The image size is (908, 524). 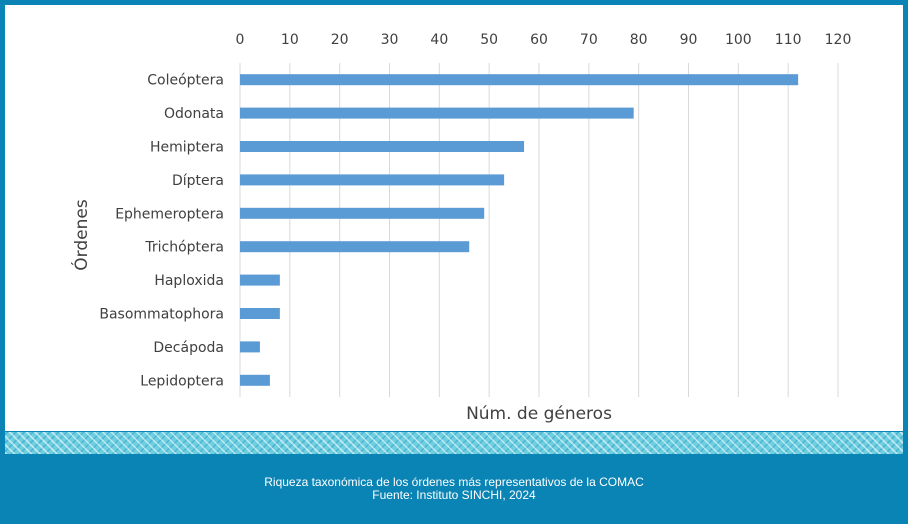 What do you see at coordinates (390, 40) in the screenshot?
I see `x-tick-label: 30` at bounding box center [390, 40].